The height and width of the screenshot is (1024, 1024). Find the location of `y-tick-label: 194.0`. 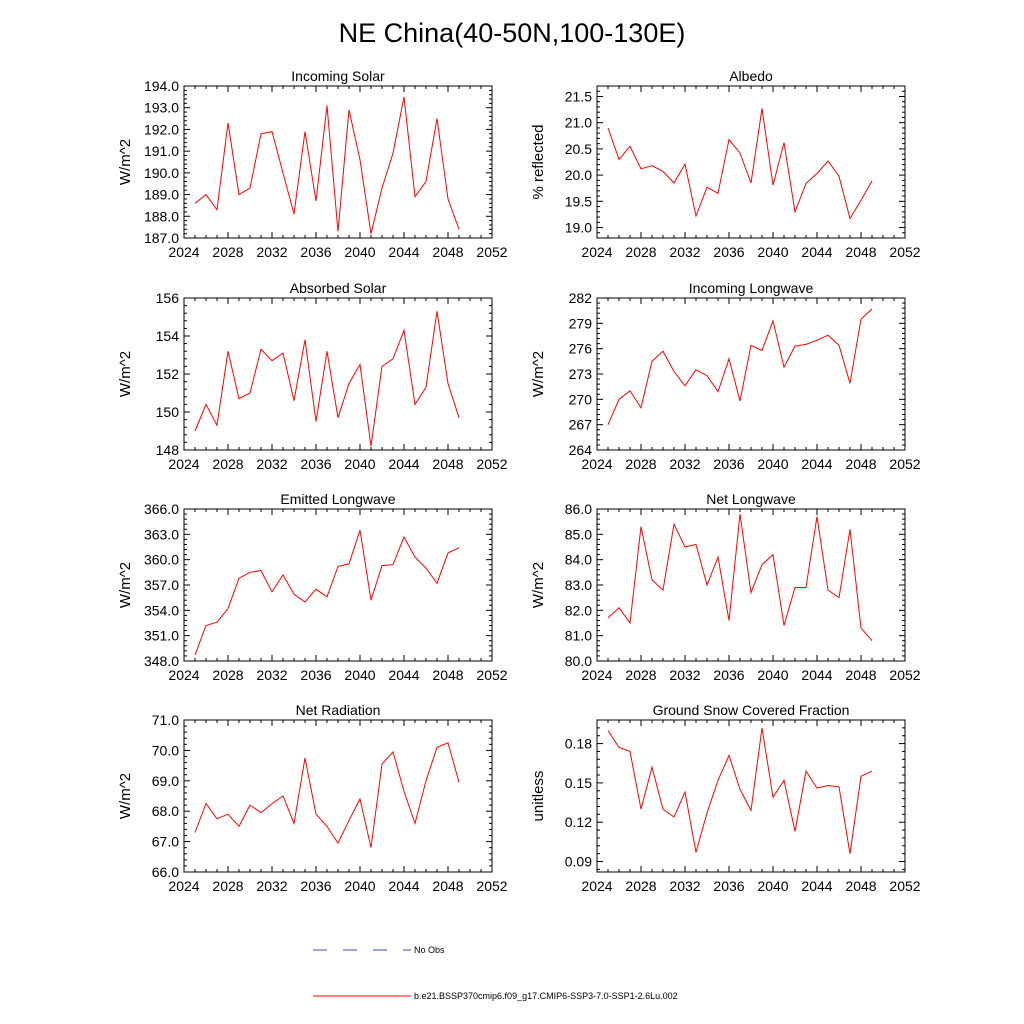

y-tick-label: 194.0 is located at coordinates (161, 86).